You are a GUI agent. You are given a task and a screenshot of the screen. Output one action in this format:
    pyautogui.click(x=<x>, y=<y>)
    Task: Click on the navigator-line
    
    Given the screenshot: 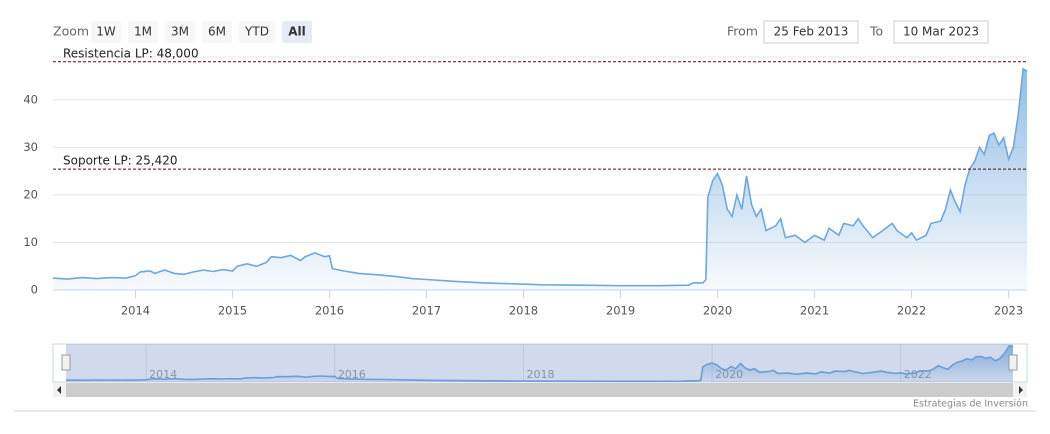 What is the action you would take?
    pyautogui.click(x=539, y=364)
    